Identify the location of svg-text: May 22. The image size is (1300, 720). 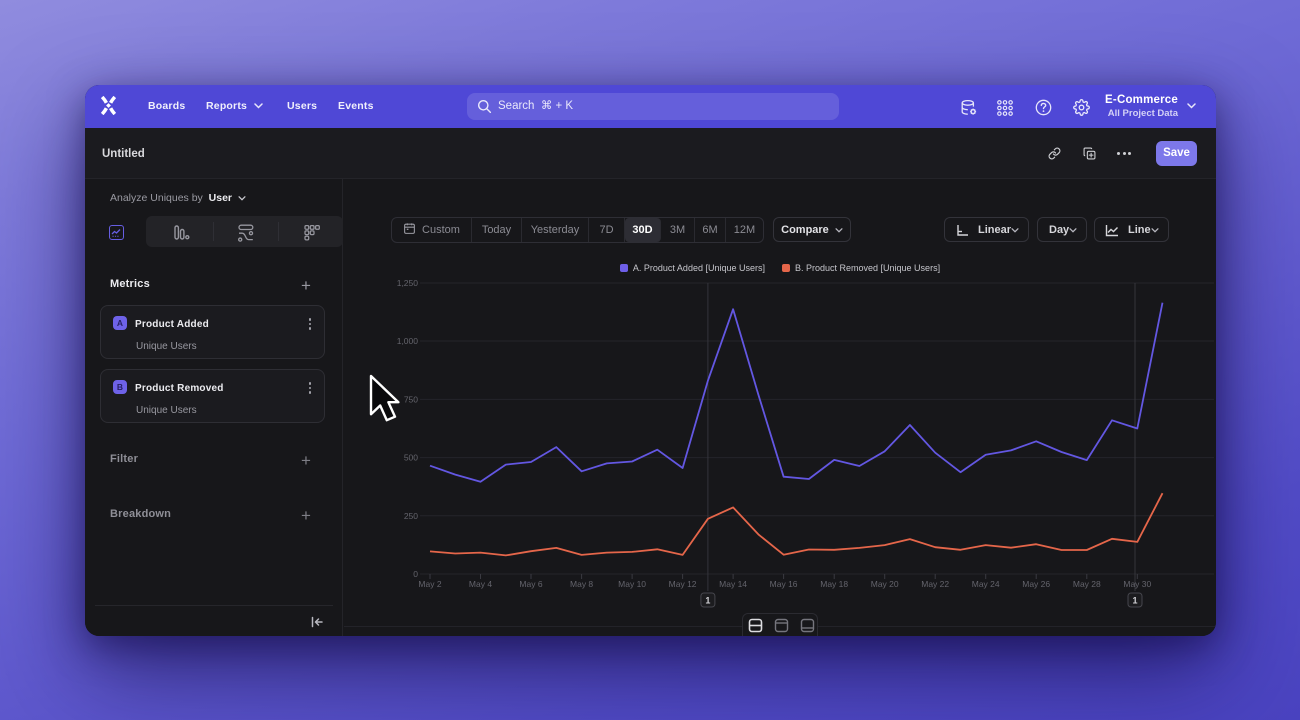
(935, 584).